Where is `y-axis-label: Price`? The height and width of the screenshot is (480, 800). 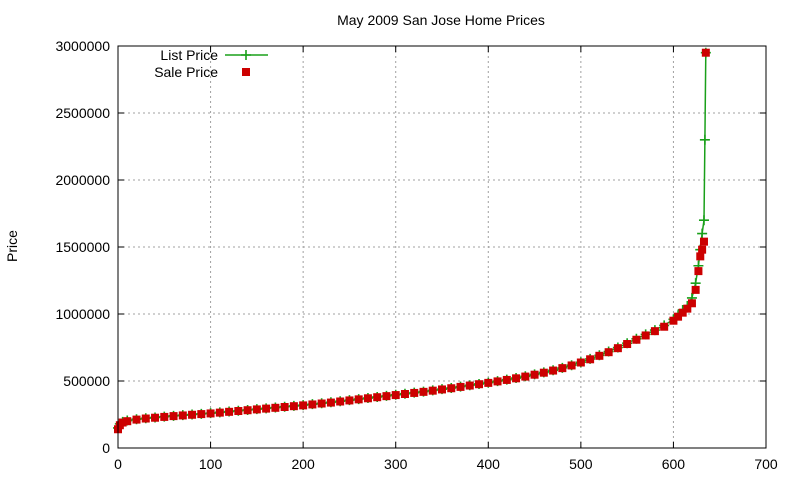
y-axis-label: Price is located at coordinates (12, 246).